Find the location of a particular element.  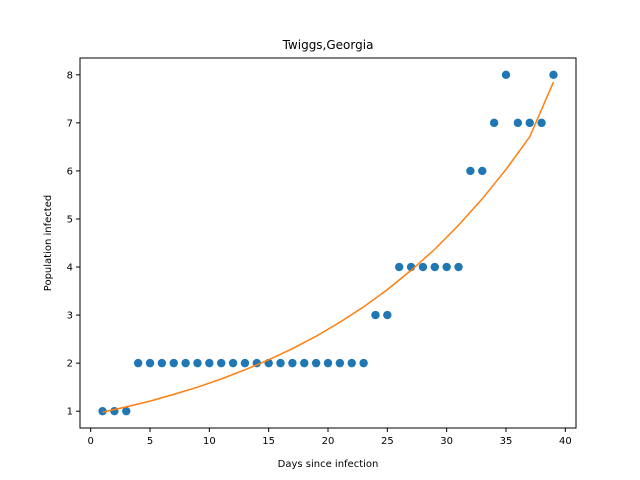

y-tick-label: 2 is located at coordinates (70, 364).